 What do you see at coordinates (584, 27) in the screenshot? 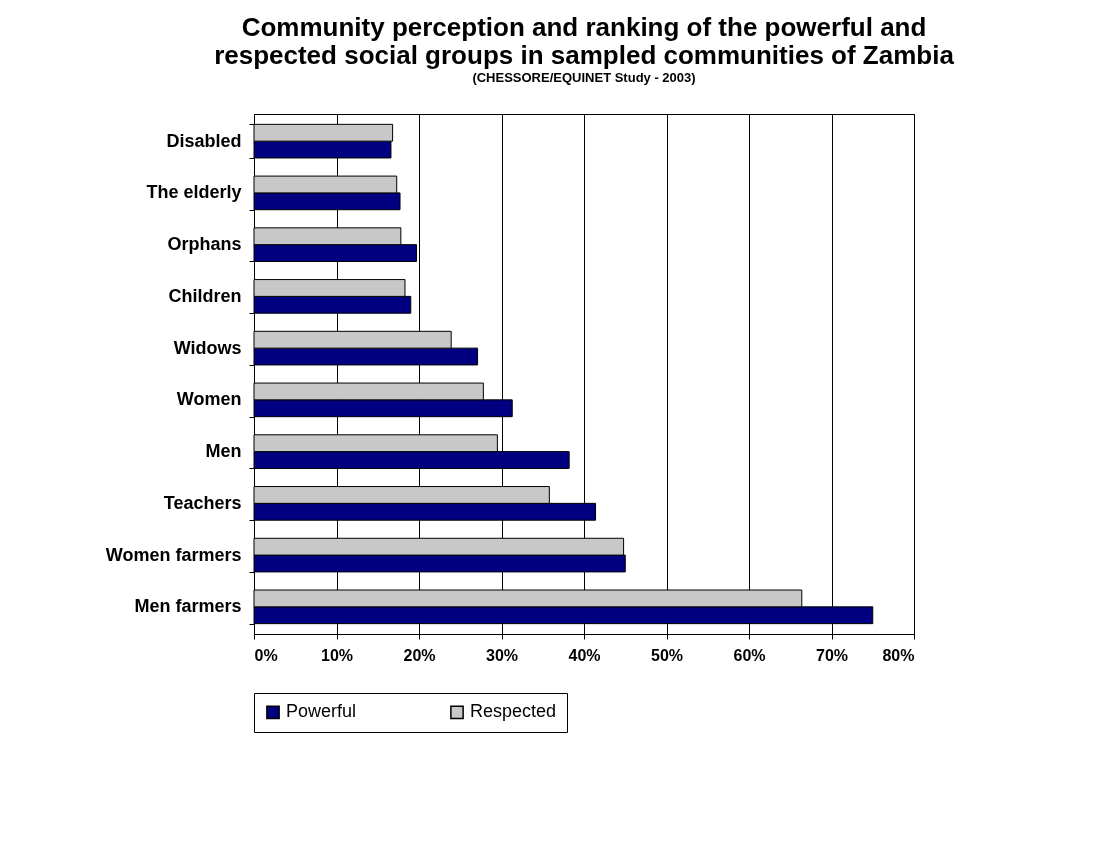
I see `text: Community perception and ranking of the powerful and` at bounding box center [584, 27].